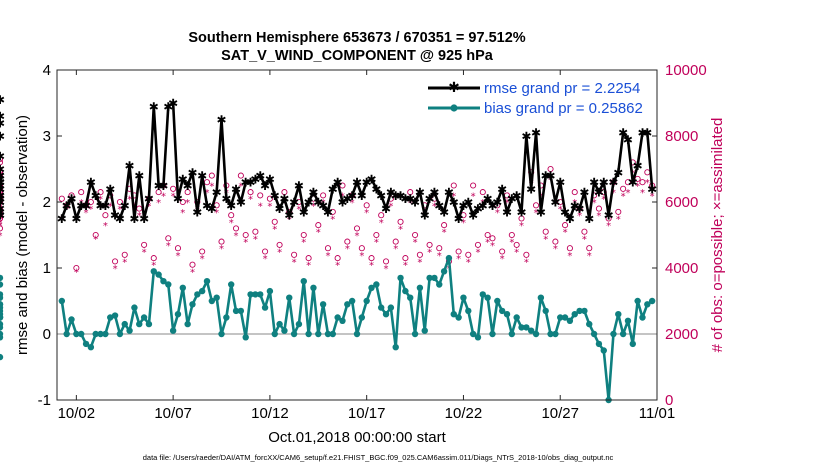  What do you see at coordinates (717, 235) in the screenshot?
I see `y-axis-label-right: # of obs: o=possible; ×=assimilated` at bounding box center [717, 235].